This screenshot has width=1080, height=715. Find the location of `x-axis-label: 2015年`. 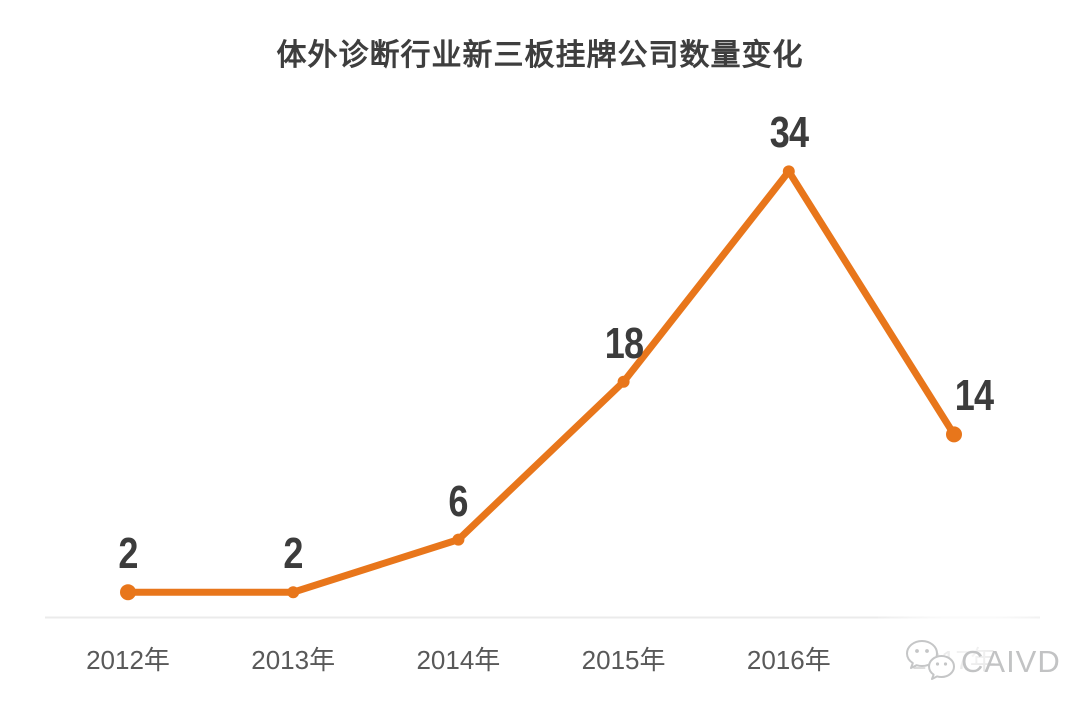

x-axis-label: 2015年 is located at coordinates (623, 660).